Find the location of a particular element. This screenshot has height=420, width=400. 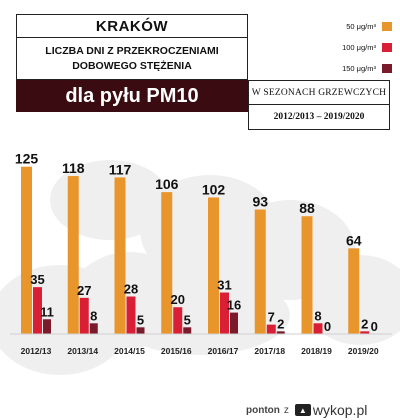

legend-item-150: 150 μg/m³ is located at coordinates (342, 68).